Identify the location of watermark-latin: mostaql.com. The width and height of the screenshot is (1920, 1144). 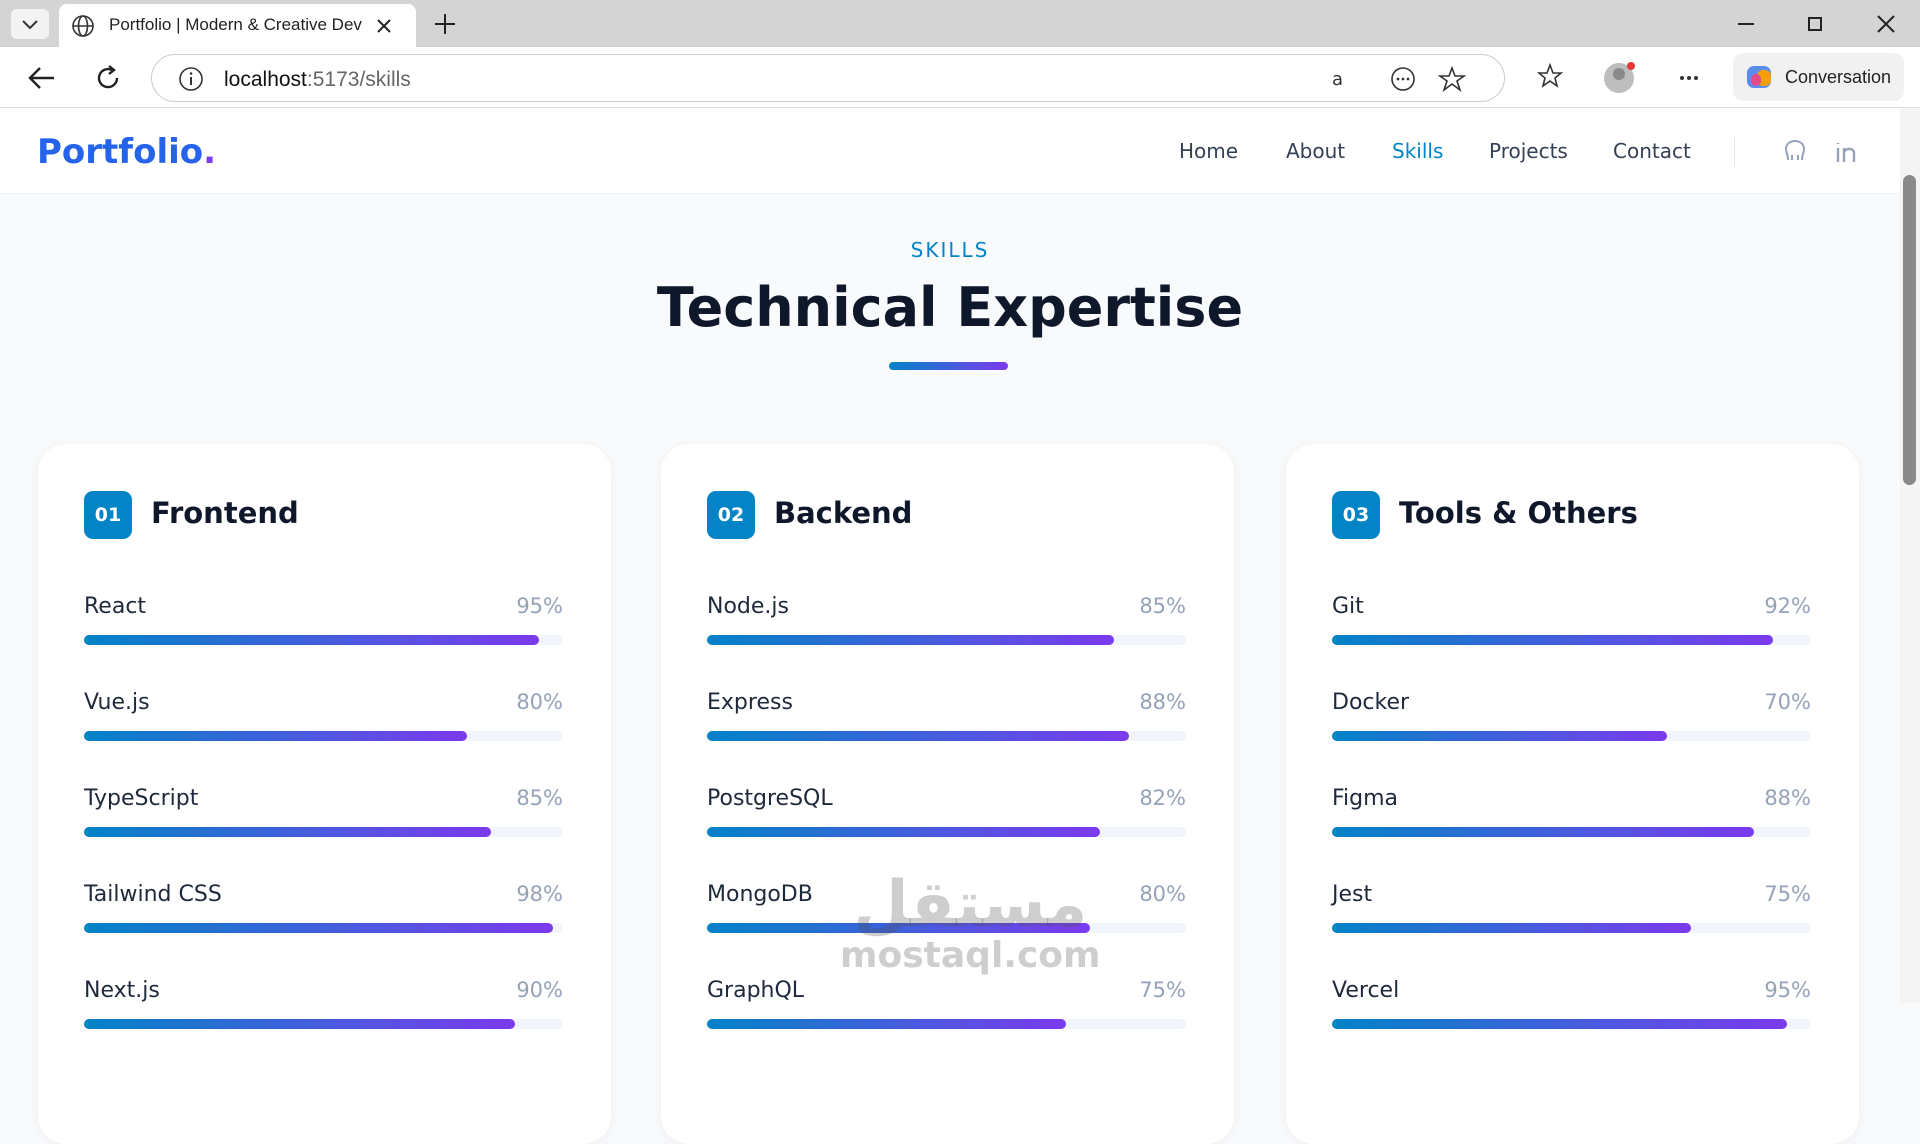
(970, 955).